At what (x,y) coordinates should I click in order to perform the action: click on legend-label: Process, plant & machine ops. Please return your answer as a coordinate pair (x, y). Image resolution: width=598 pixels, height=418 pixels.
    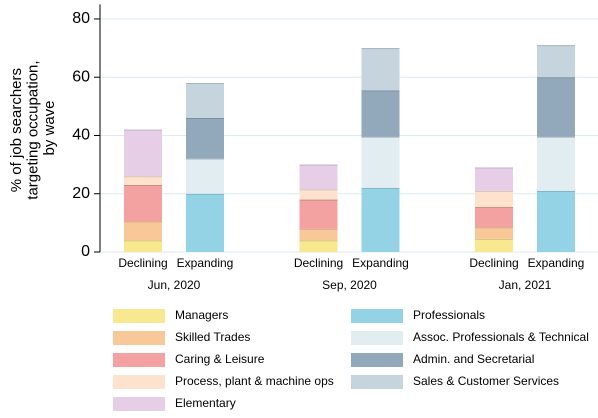
    Looking at the image, I should click on (254, 381).